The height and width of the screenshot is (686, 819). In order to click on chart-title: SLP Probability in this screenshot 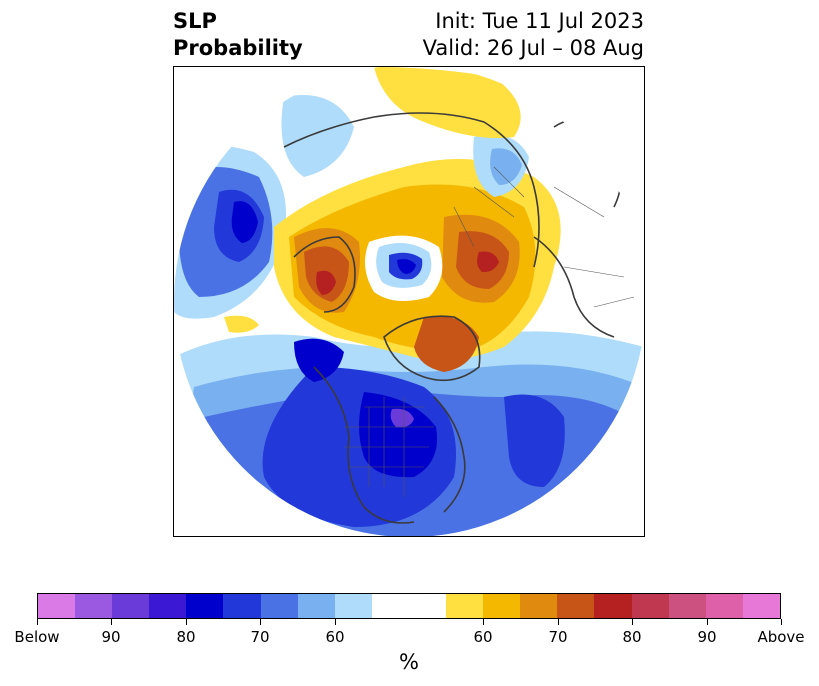, I will do `click(238, 35)`.